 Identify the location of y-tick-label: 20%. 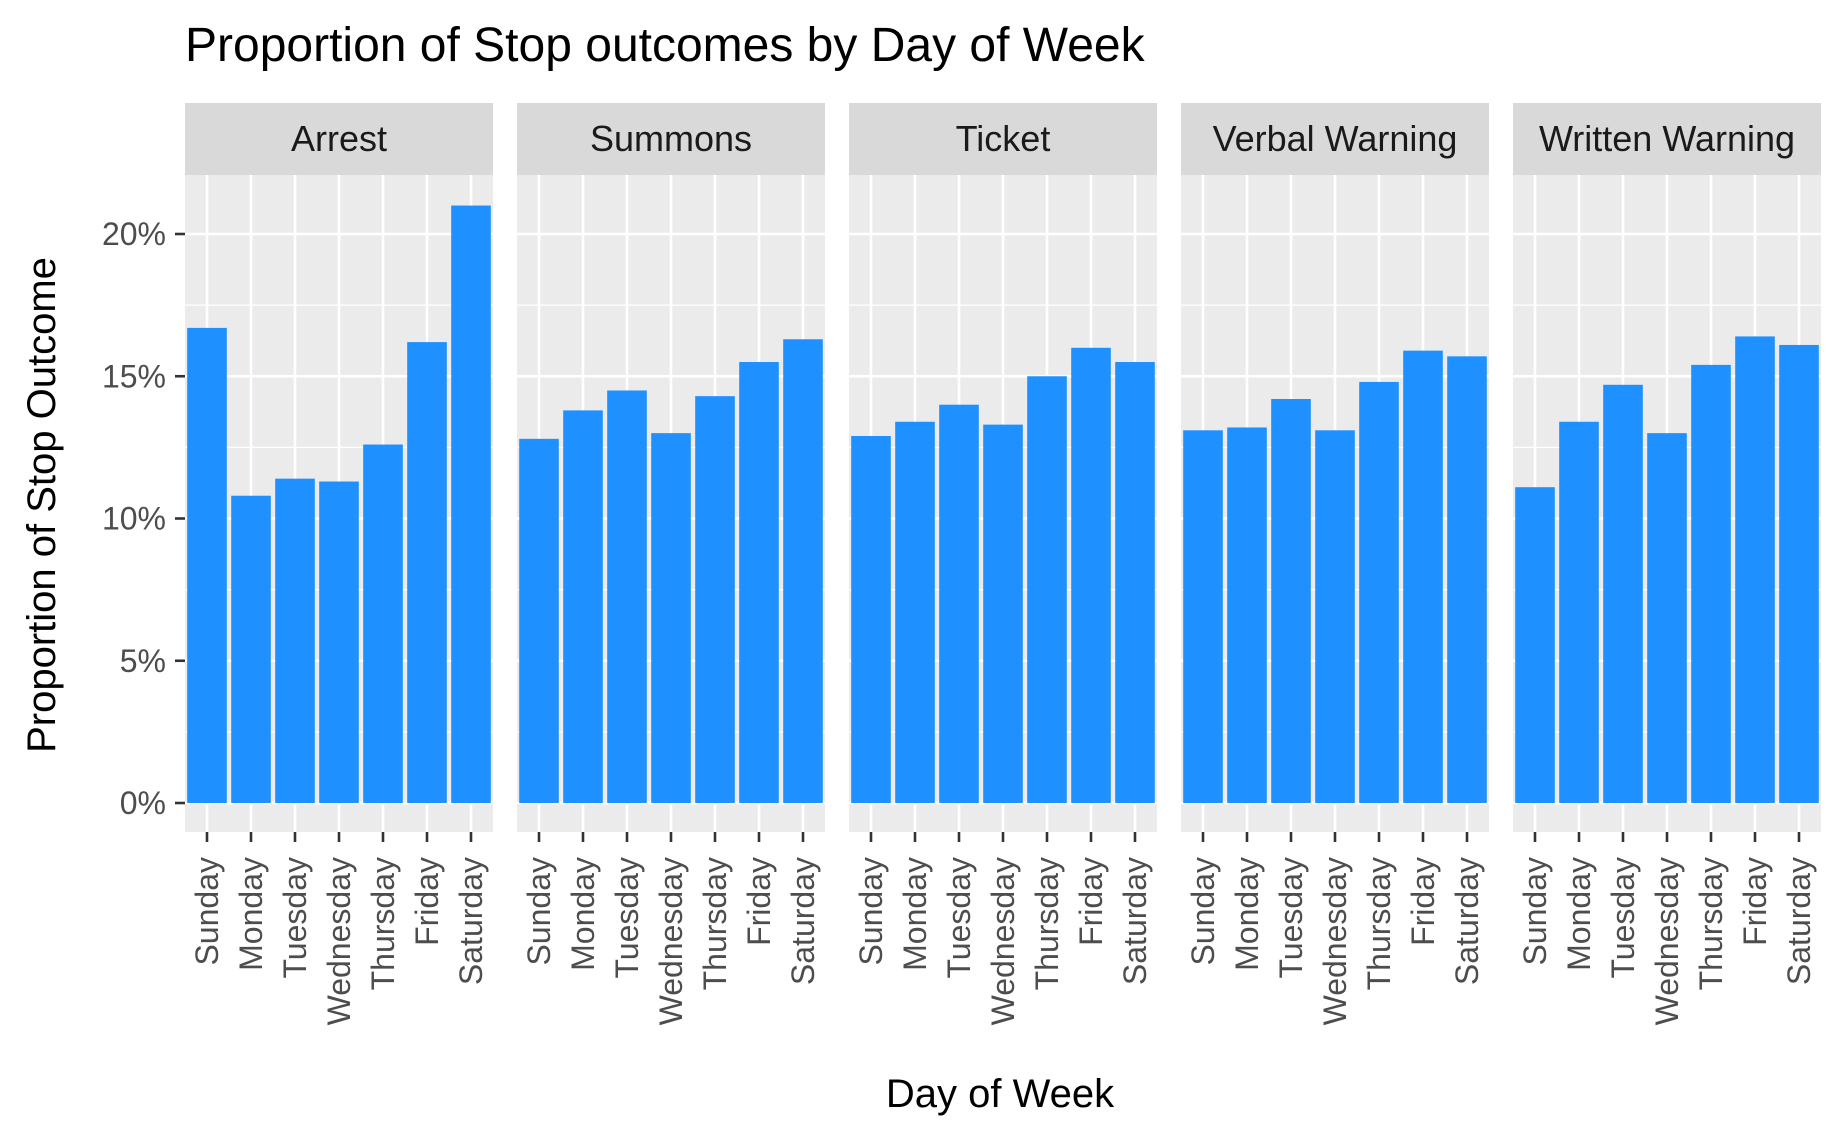
(134, 234).